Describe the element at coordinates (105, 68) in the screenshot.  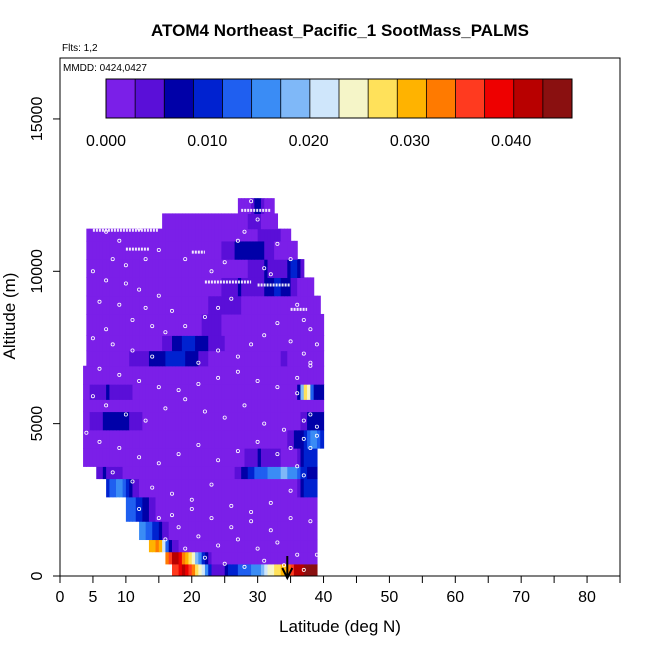
I see `date-note: MMDD: 0424,0427` at that location.